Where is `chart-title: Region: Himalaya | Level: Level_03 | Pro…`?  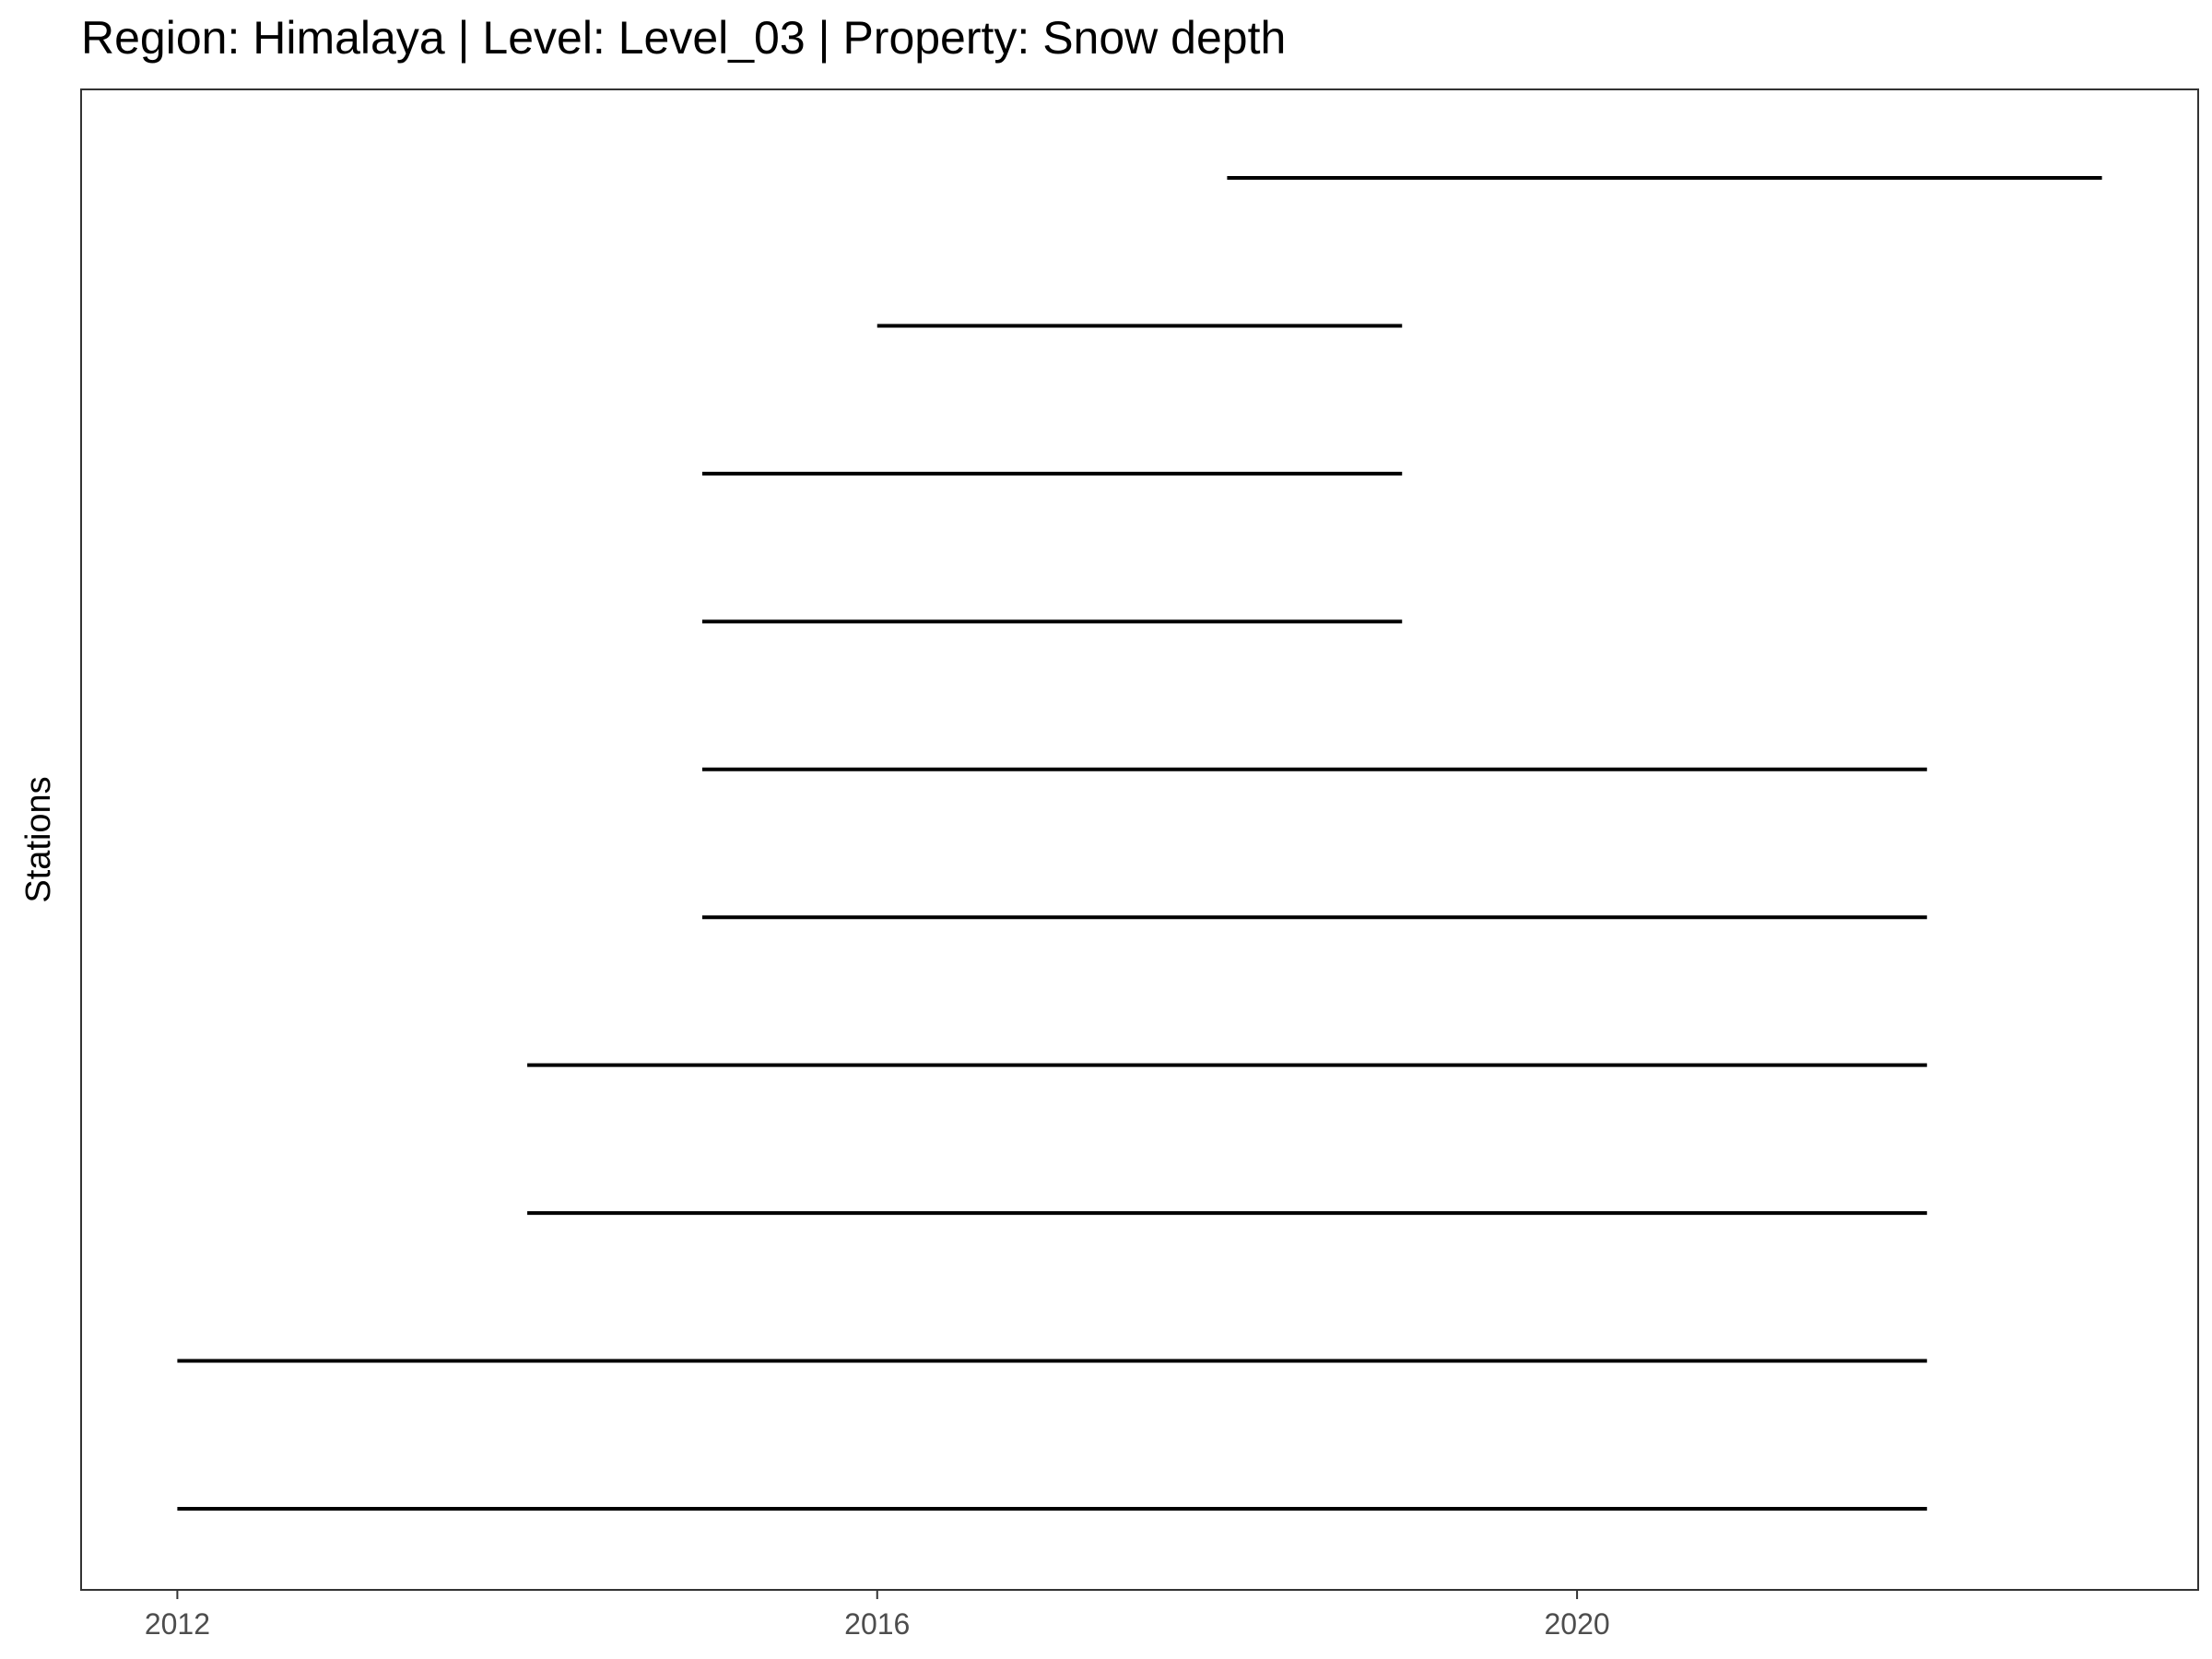 chart-title: Region: Himalaya | Level: Level_03 | Pro… is located at coordinates (683, 38).